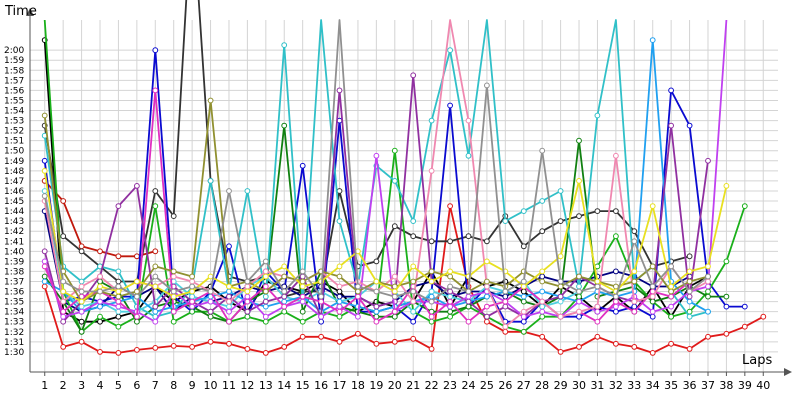 This screenshot has height=400, width=800. What do you see at coordinates (745, 385) in the screenshot?
I see `x-tick-label: 39` at bounding box center [745, 385].